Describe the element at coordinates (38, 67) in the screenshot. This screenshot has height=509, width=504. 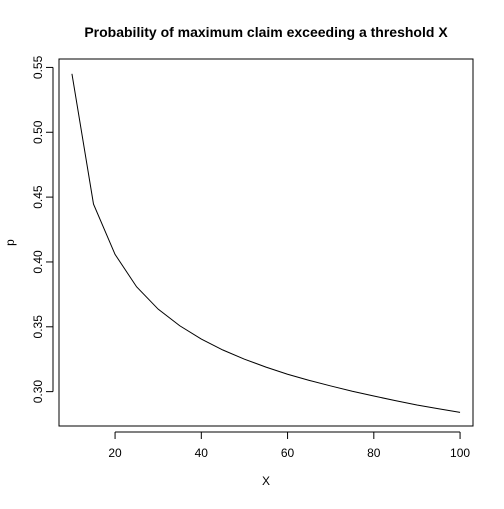
I see `y-tick-label: 0.55` at that location.